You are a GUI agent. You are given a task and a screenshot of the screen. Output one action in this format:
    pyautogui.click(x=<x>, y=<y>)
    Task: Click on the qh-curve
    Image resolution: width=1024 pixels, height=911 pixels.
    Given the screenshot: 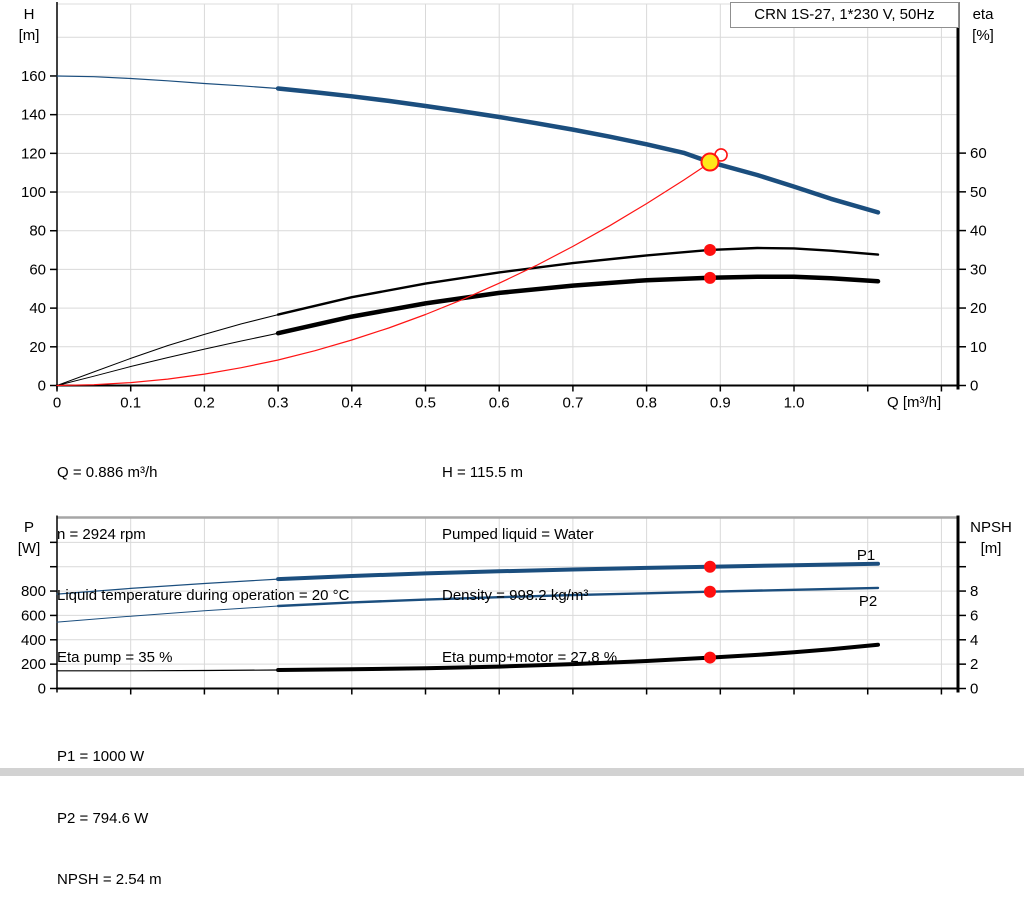 What is the action you would take?
    pyautogui.click(x=578, y=150)
    